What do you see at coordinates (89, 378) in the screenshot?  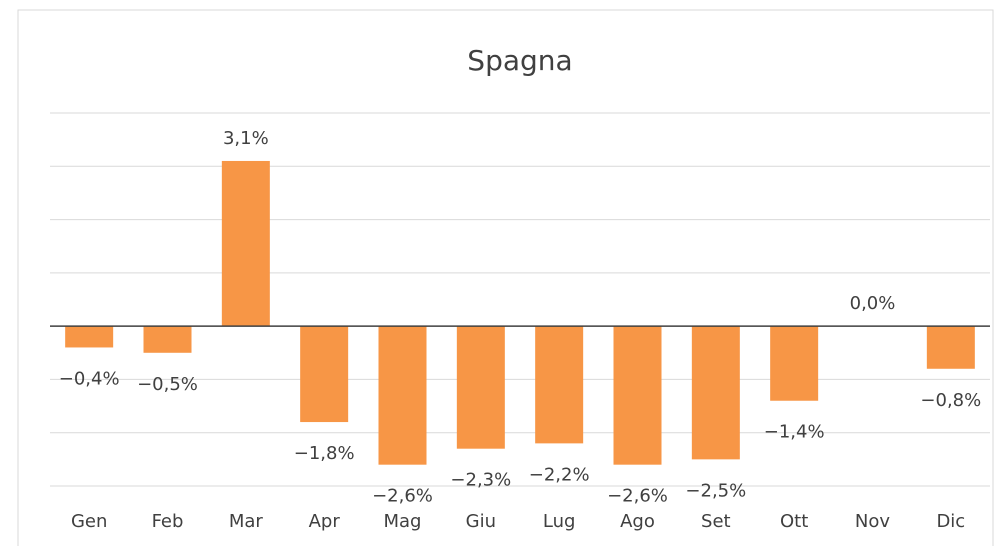 I see `data-label: −0,4%` at bounding box center [89, 378].